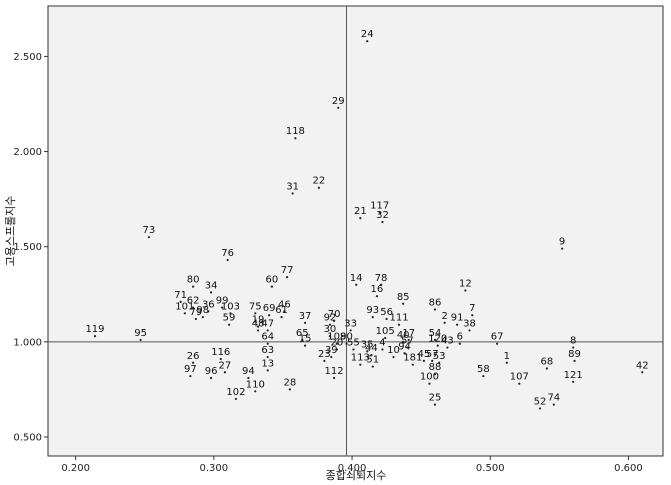 This screenshot has height=485, width=671. I want to click on data-point-label: 30, so click(330, 329).